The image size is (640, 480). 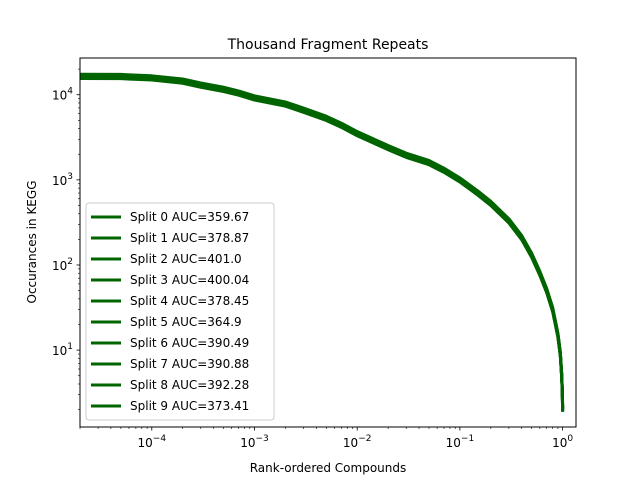 What do you see at coordinates (189, 343) in the screenshot?
I see `legend-label-6: Split 6 AUC=390.49` at bounding box center [189, 343].